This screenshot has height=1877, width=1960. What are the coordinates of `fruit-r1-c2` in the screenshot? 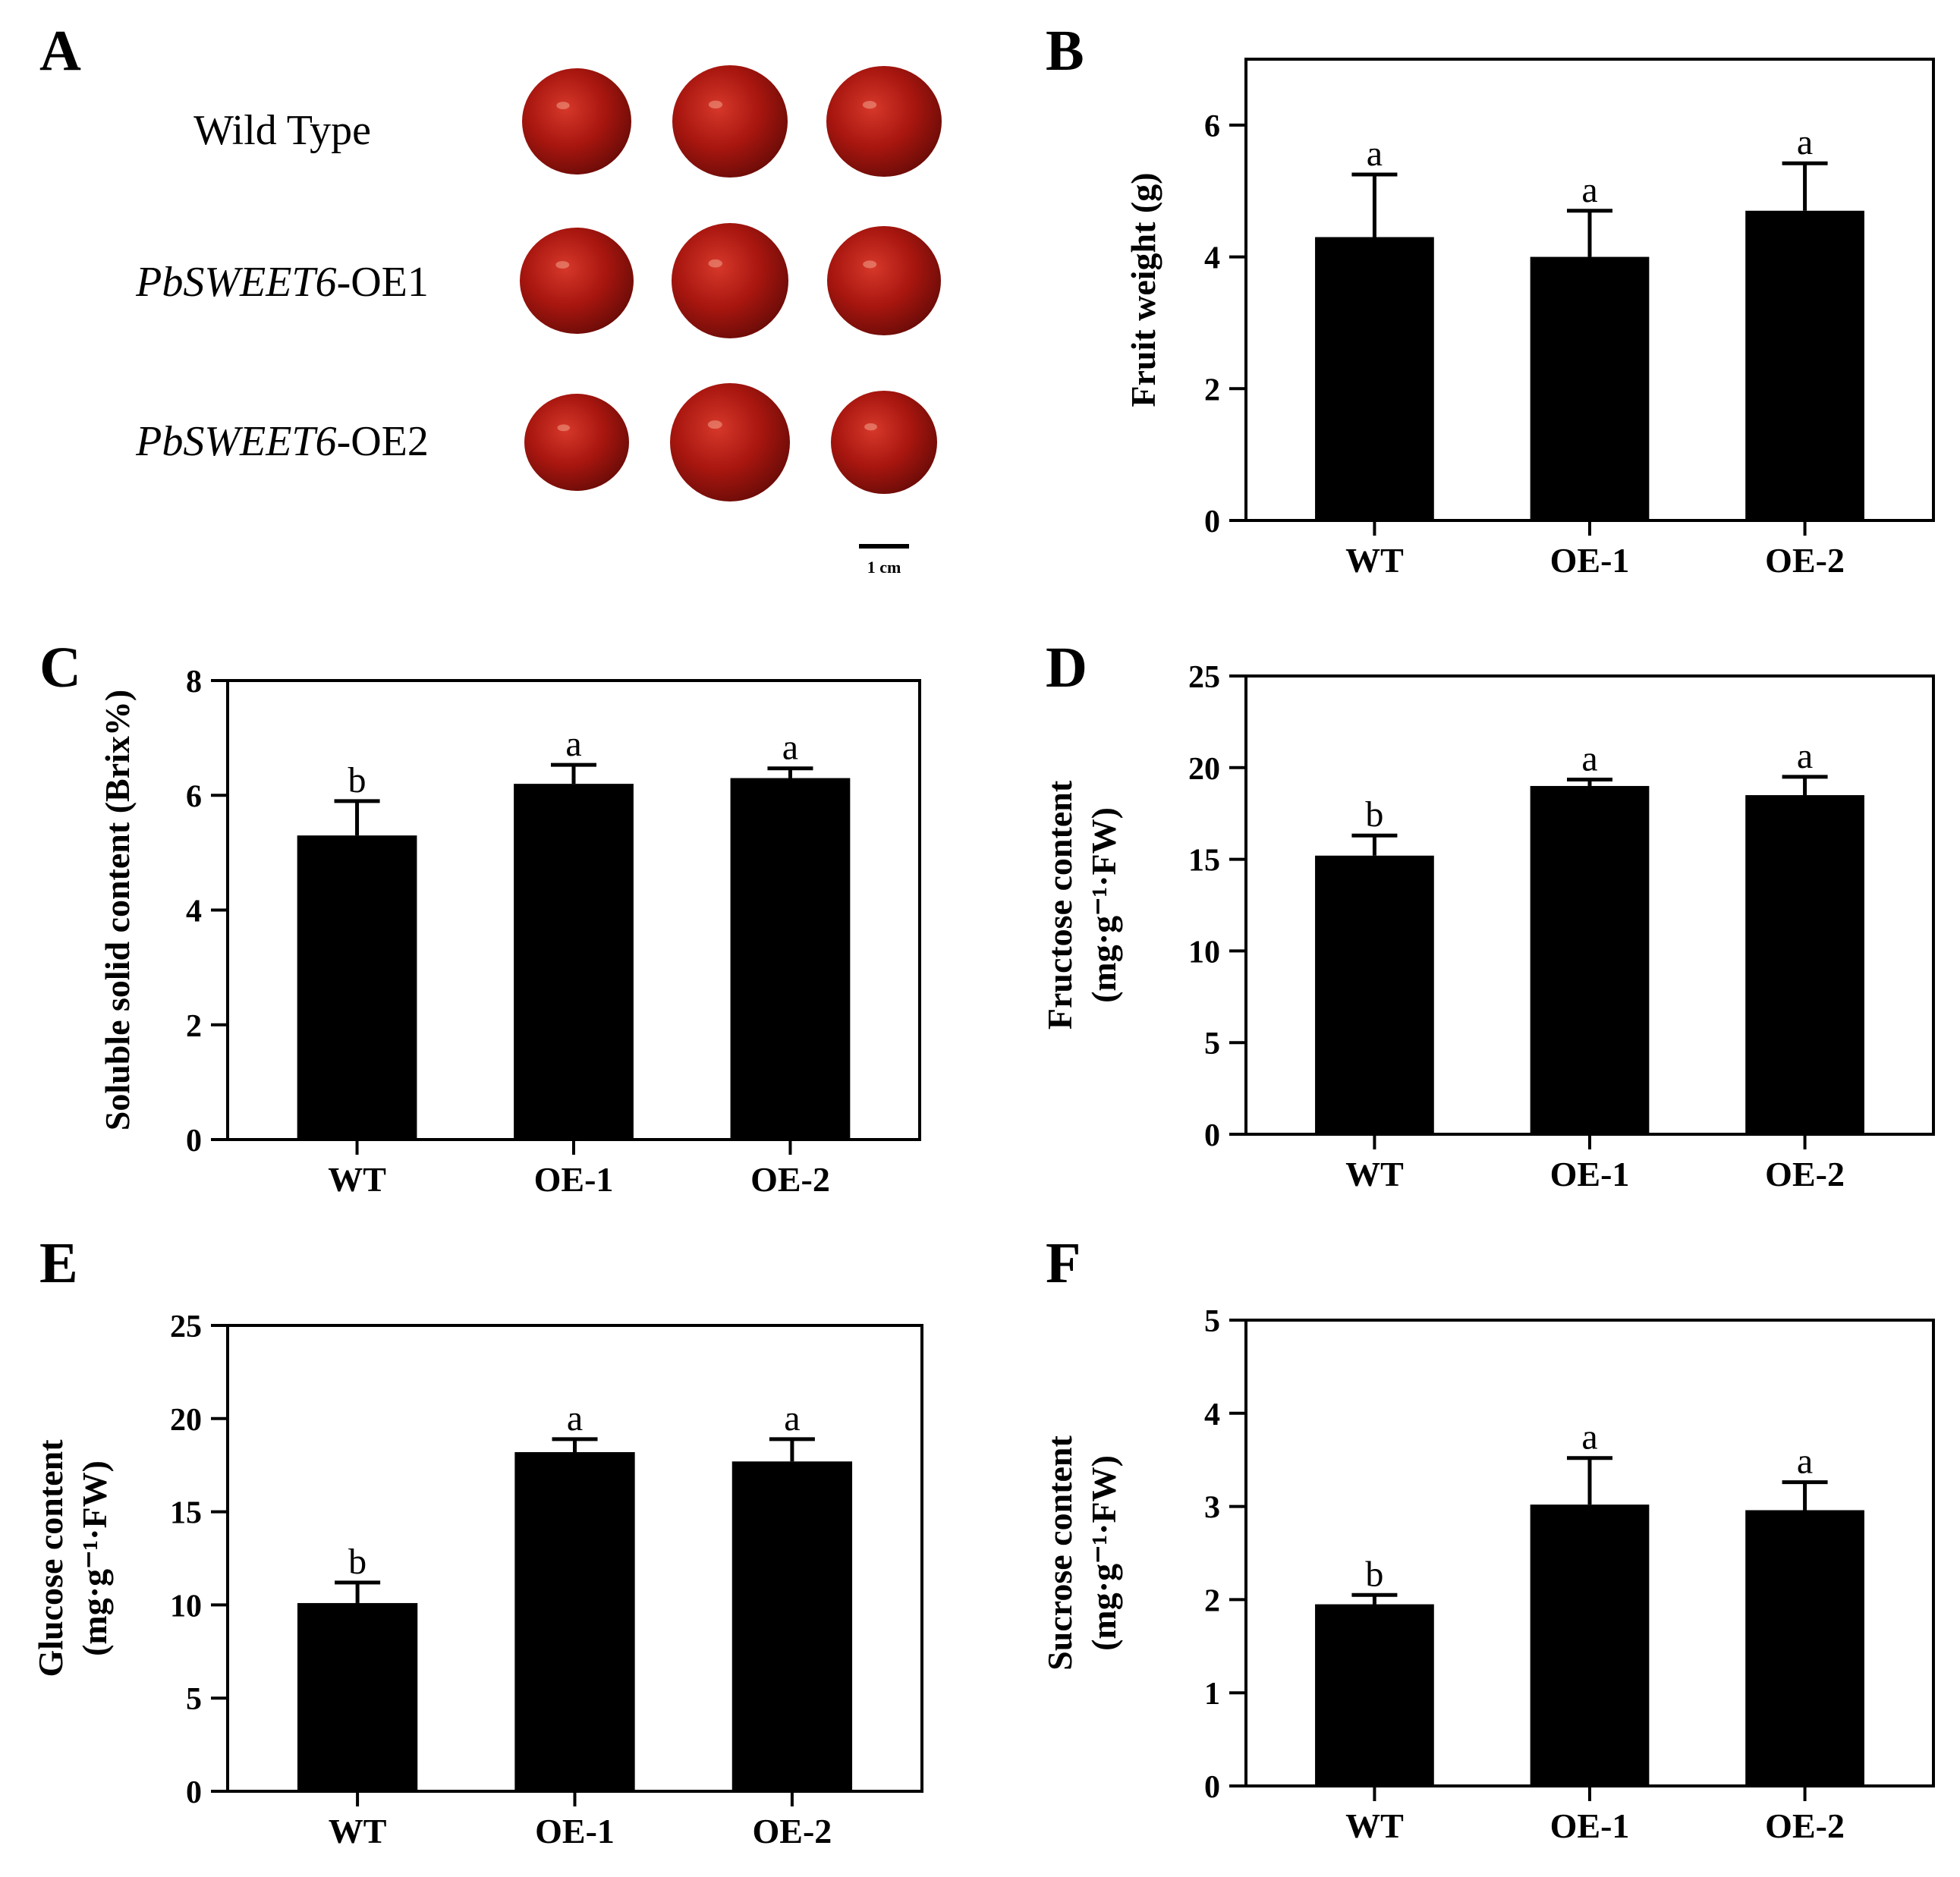 It's located at (730, 122).